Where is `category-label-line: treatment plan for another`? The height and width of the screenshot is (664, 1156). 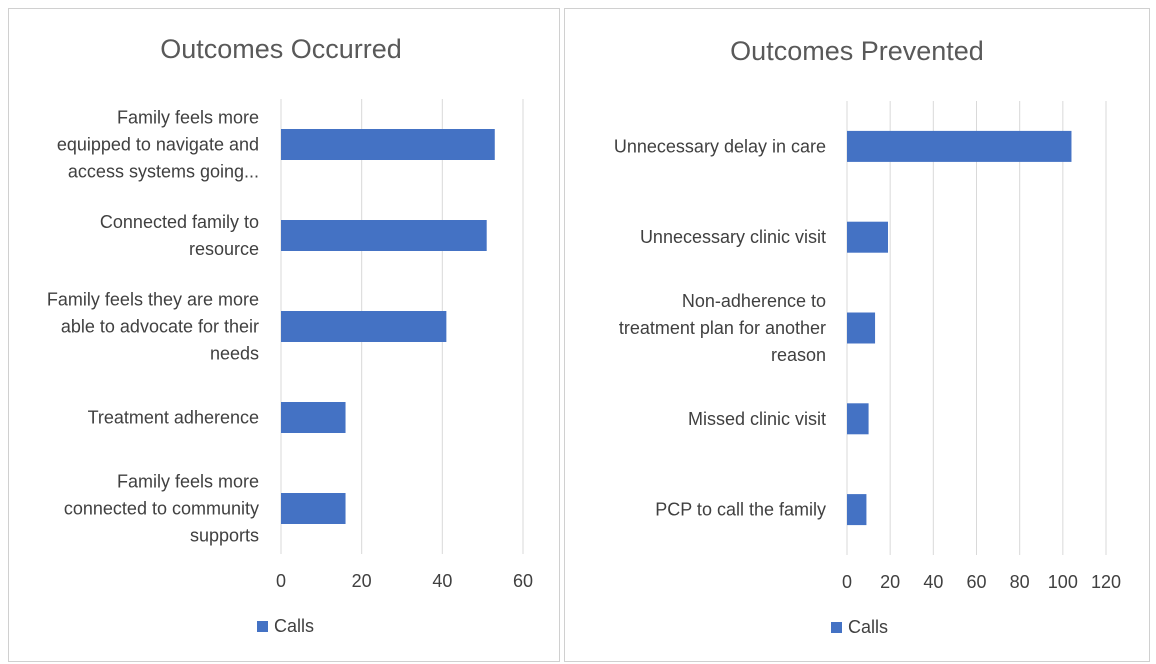 category-label-line: treatment plan for another is located at coordinates (722, 328).